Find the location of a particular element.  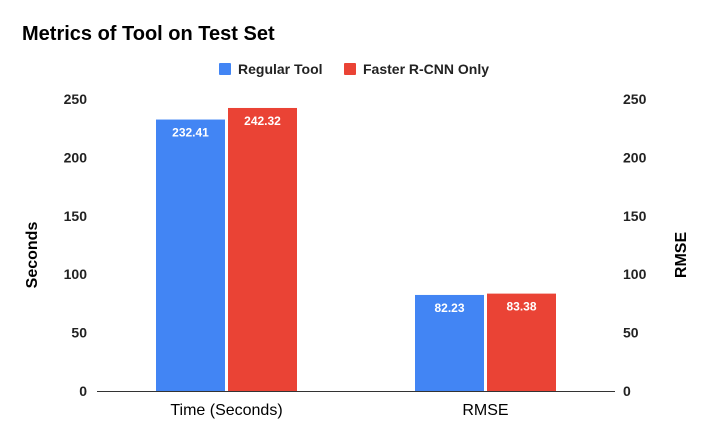

x-category-label: Time (Seconds) is located at coordinates (226, 410).